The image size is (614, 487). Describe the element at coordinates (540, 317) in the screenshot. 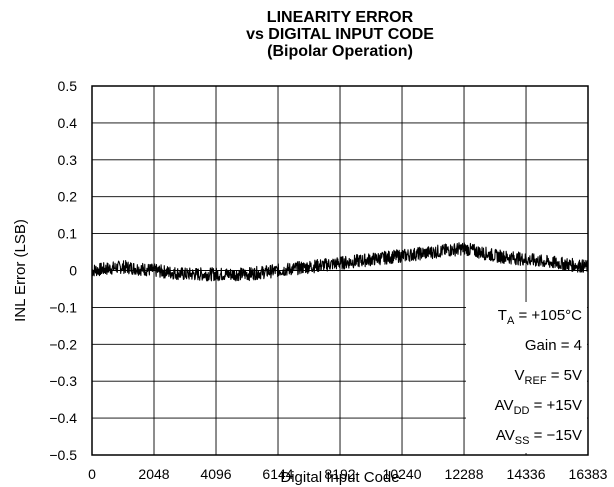

I see `annotation-line-1: TA = +105°C` at that location.